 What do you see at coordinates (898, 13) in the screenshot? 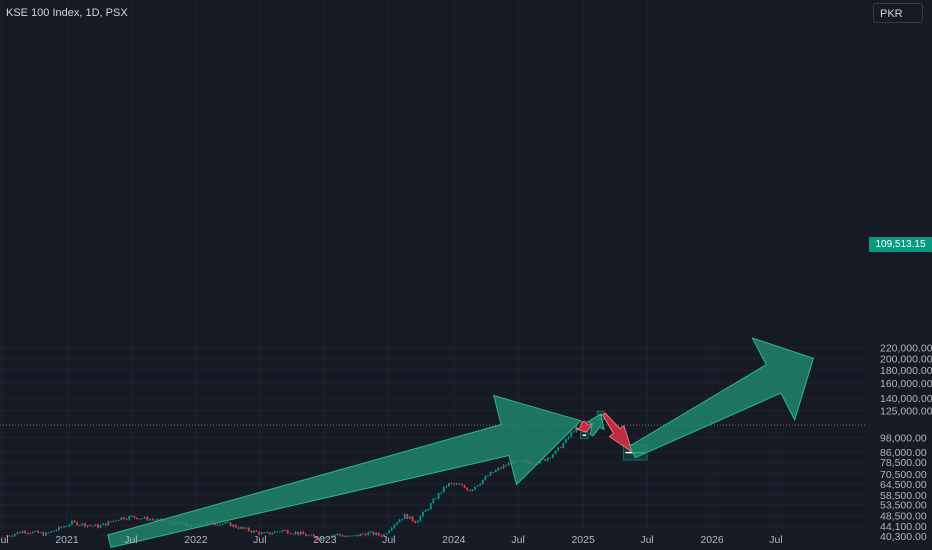
I see `currency-button: PKR` at bounding box center [898, 13].